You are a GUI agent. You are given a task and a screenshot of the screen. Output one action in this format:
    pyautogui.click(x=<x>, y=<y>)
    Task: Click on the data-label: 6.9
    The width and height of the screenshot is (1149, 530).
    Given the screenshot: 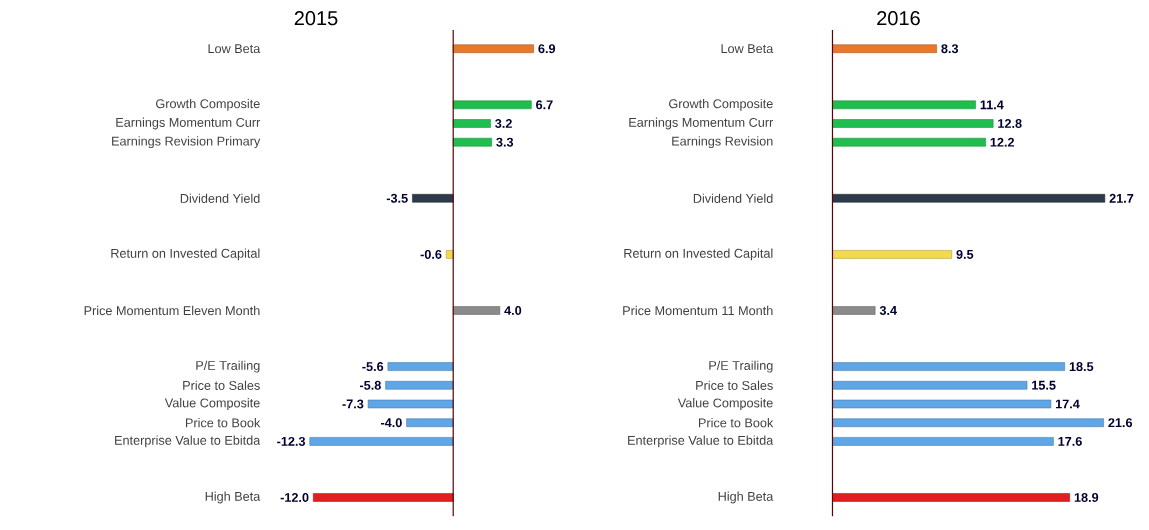 What is the action you would take?
    pyautogui.click(x=547, y=49)
    